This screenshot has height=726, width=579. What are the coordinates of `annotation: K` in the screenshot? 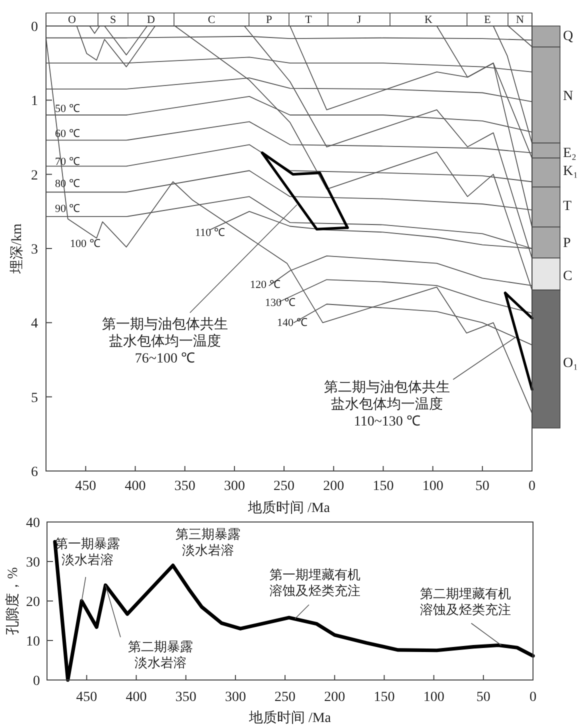 It's located at (428, 20).